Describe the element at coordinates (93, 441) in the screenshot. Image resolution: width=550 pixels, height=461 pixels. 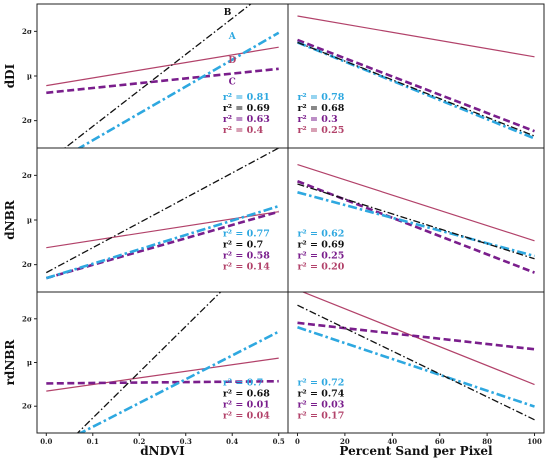
I see `x-tick-label: 0.1` at that location.